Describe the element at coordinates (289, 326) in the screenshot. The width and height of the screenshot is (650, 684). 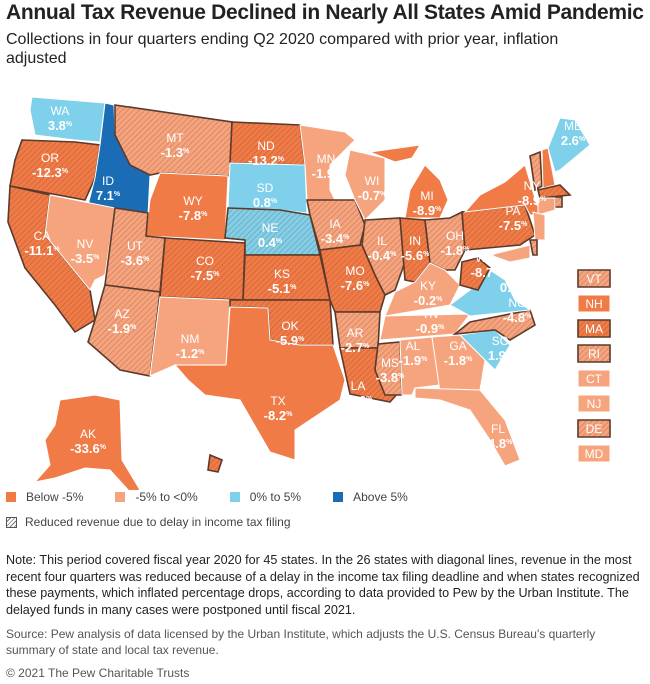
I see `state-label-ok: OK` at that location.